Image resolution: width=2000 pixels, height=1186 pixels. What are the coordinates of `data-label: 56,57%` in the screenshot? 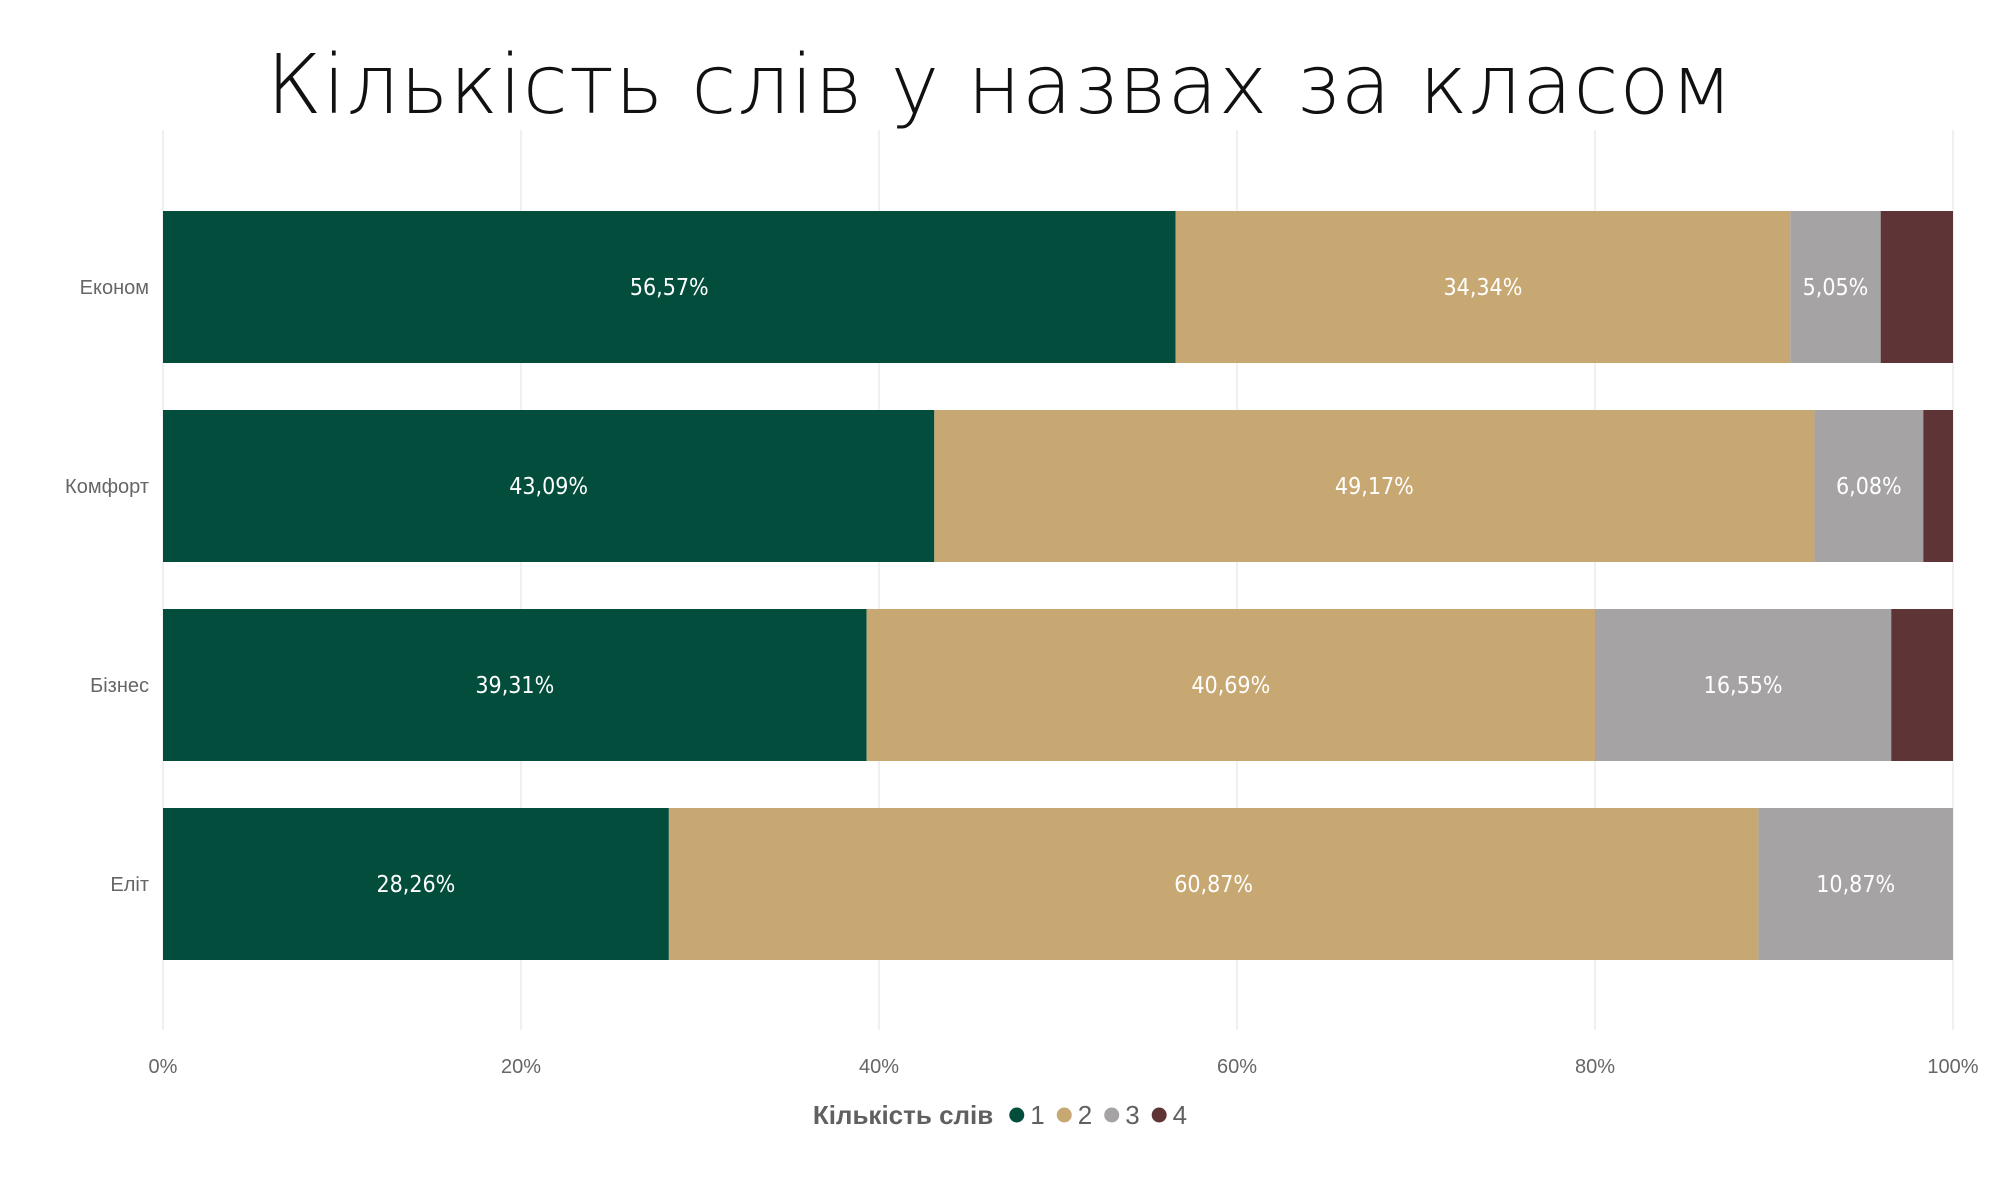 It's located at (669, 288).